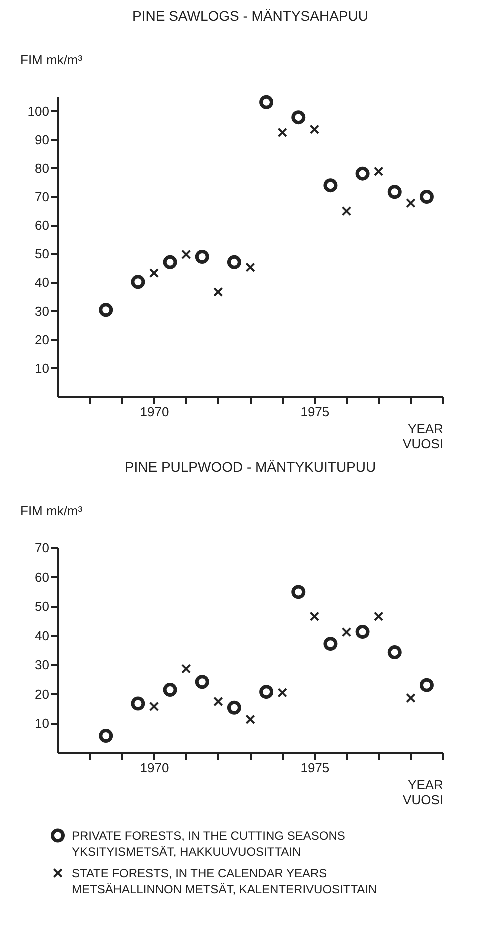 This screenshot has height=945, width=482. What do you see at coordinates (250, 467) in the screenshot?
I see `chart-title: PINE PULPWOOD - MÄNTYKUITUPUU` at bounding box center [250, 467].